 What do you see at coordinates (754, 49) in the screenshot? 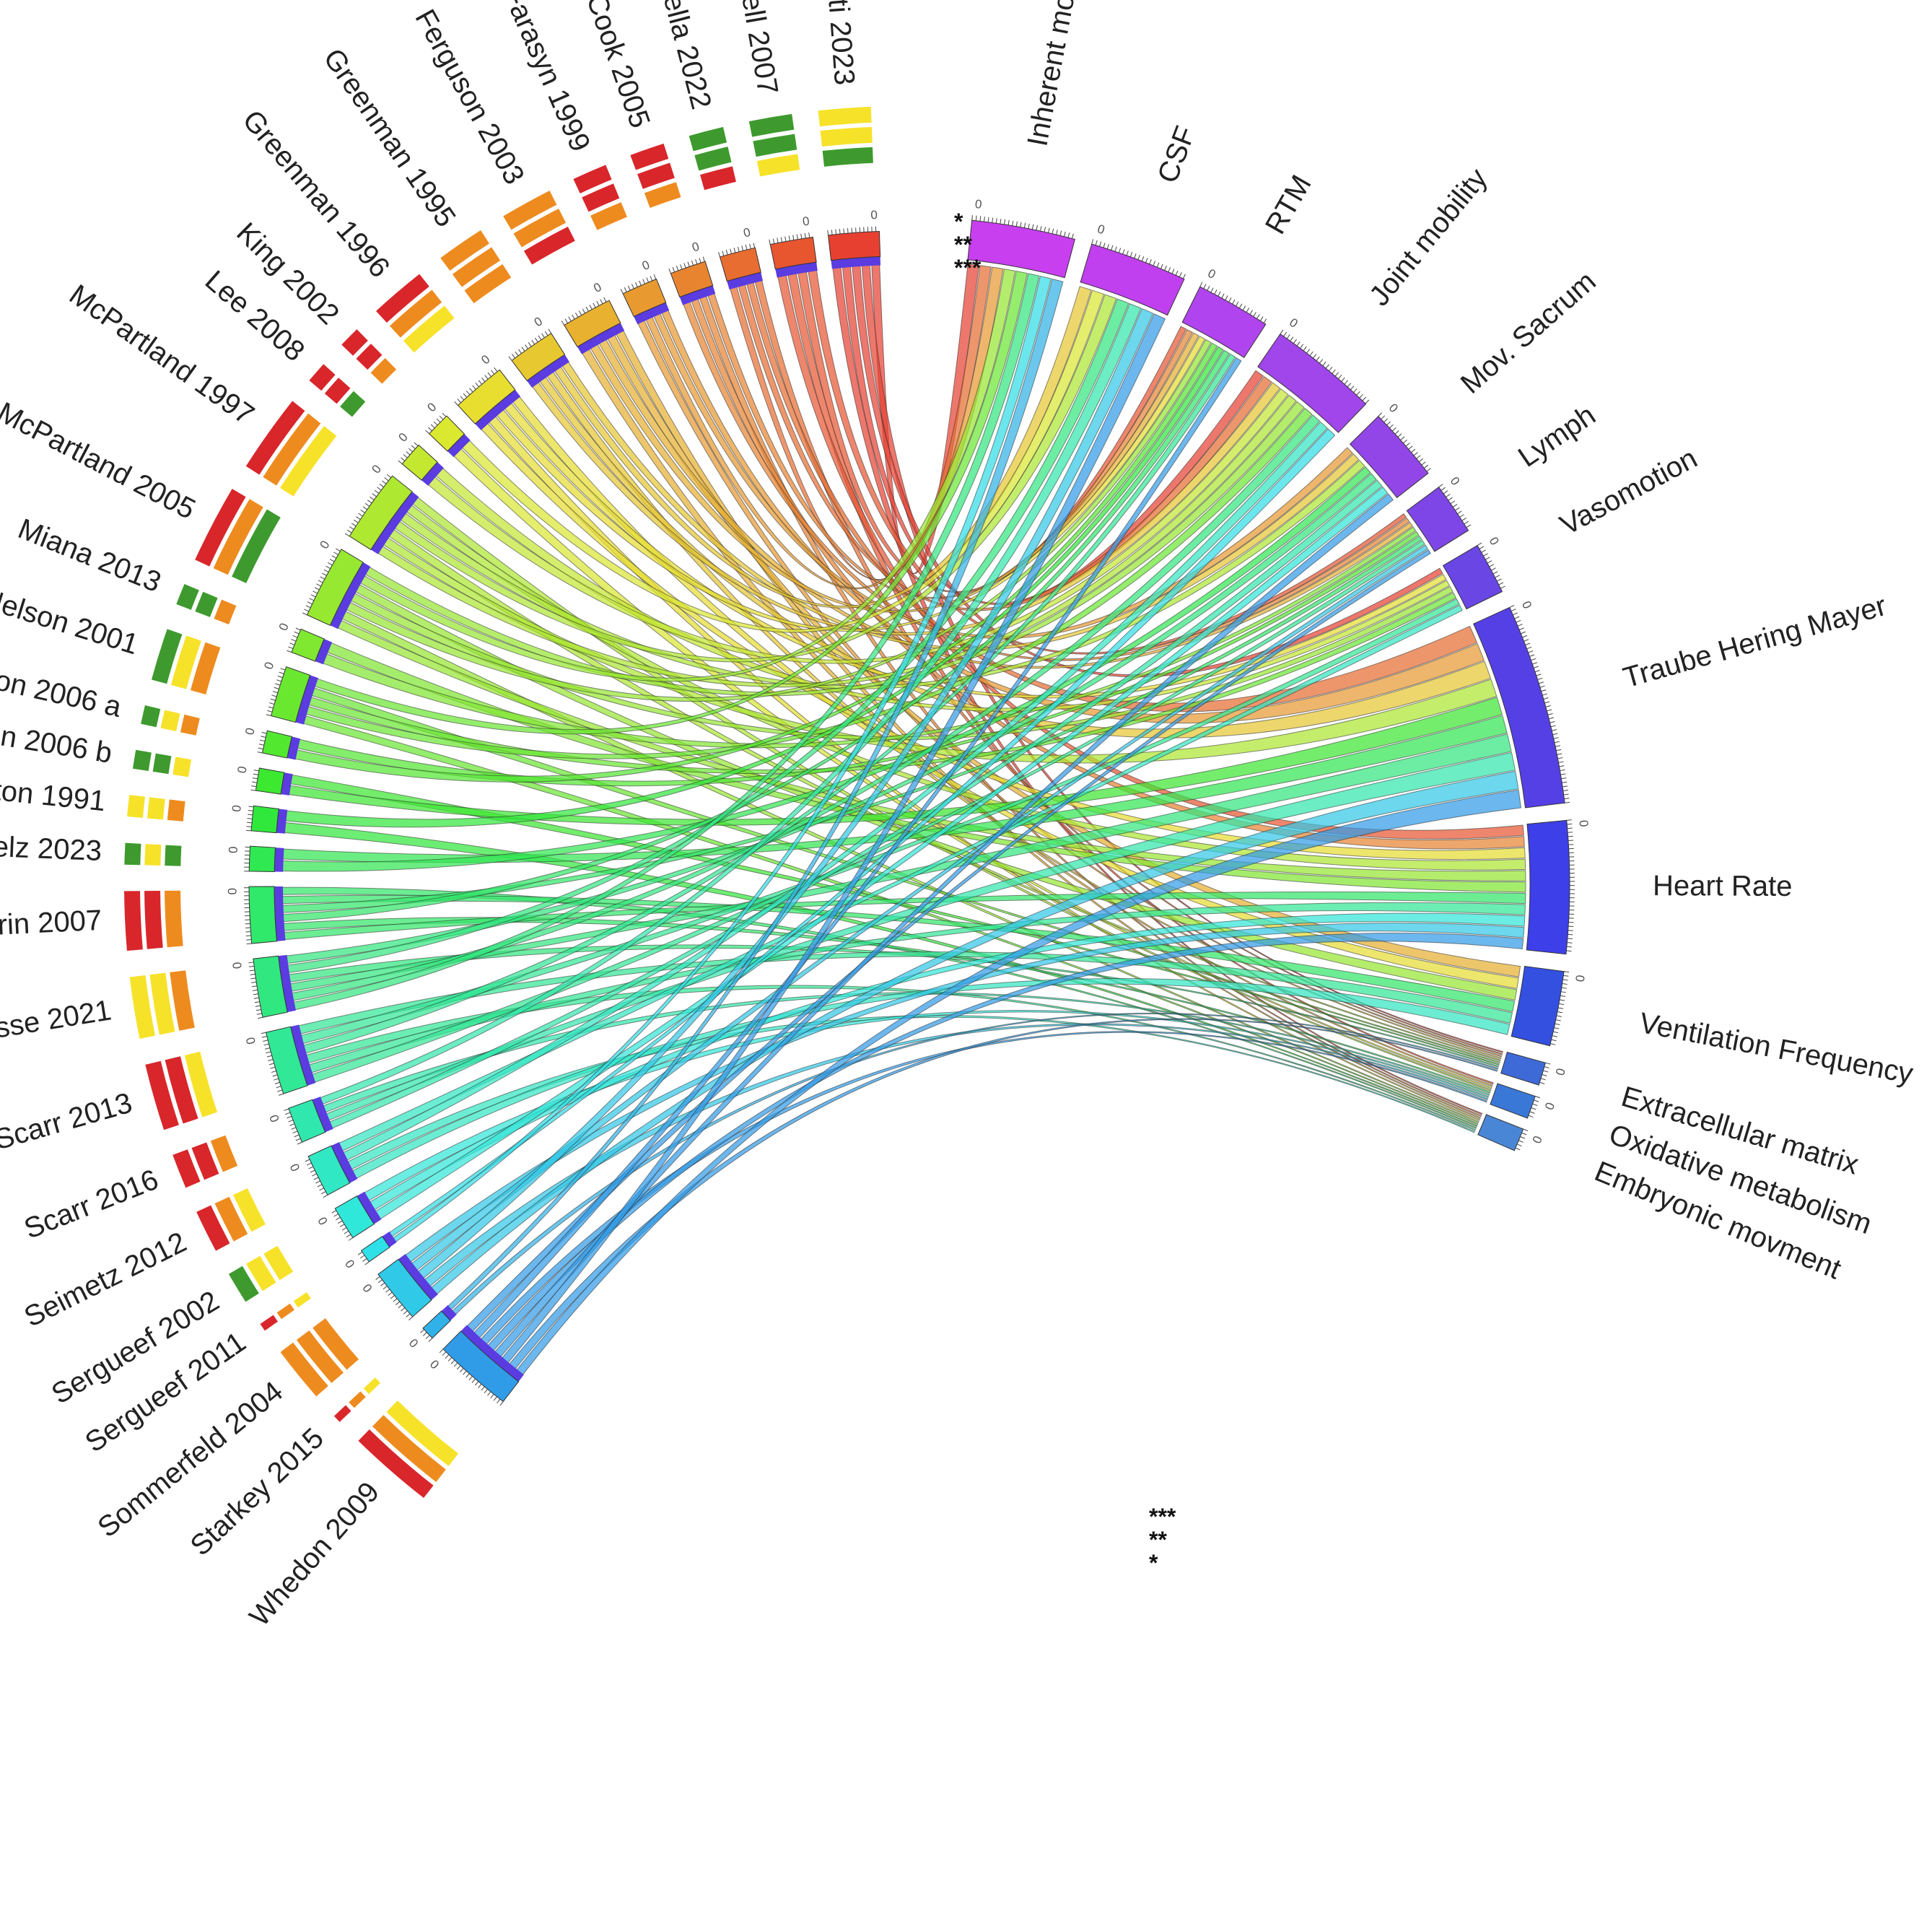
I see `study-label: Budgell 2007` at bounding box center [754, 49].